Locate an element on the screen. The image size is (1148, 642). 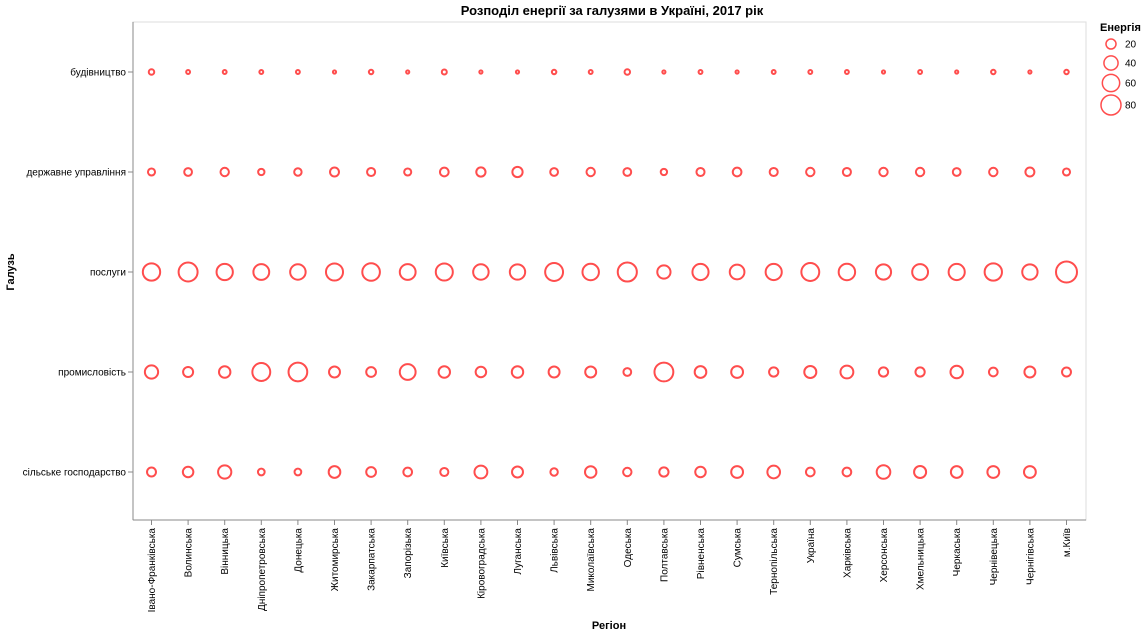
bubble-point: послуги / Кіровоградська: 48 is located at coordinates (481, 272).